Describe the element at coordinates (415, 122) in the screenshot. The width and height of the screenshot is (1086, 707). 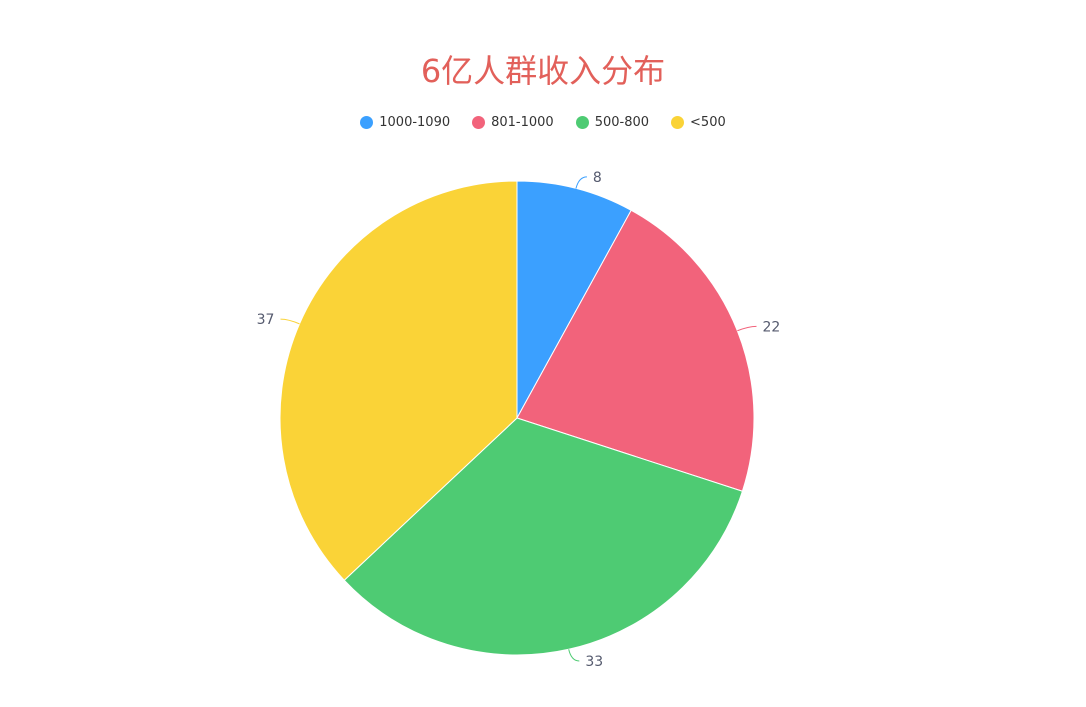
I see `legend-label: 1000-1090` at that location.